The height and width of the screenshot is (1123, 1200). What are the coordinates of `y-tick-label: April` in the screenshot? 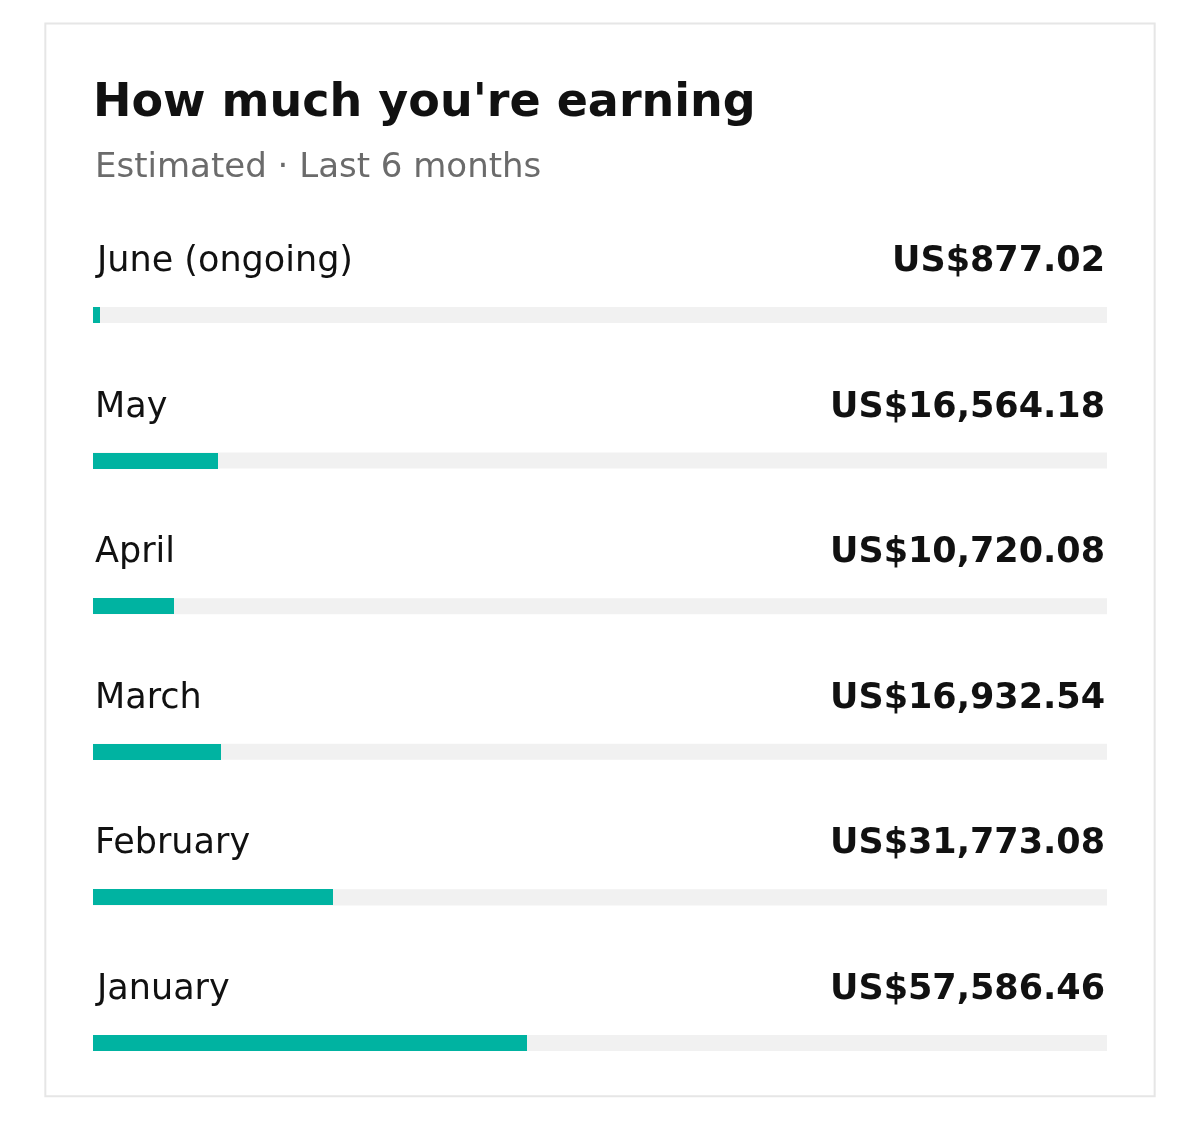 It's located at (135, 550).